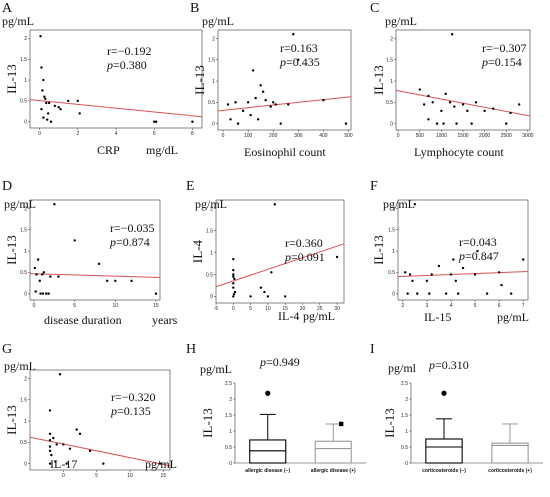 This screenshot has height=497, width=550. What do you see at coordinates (320, 309) in the screenshot?
I see `x-tick-label: 25` at bounding box center [320, 309].